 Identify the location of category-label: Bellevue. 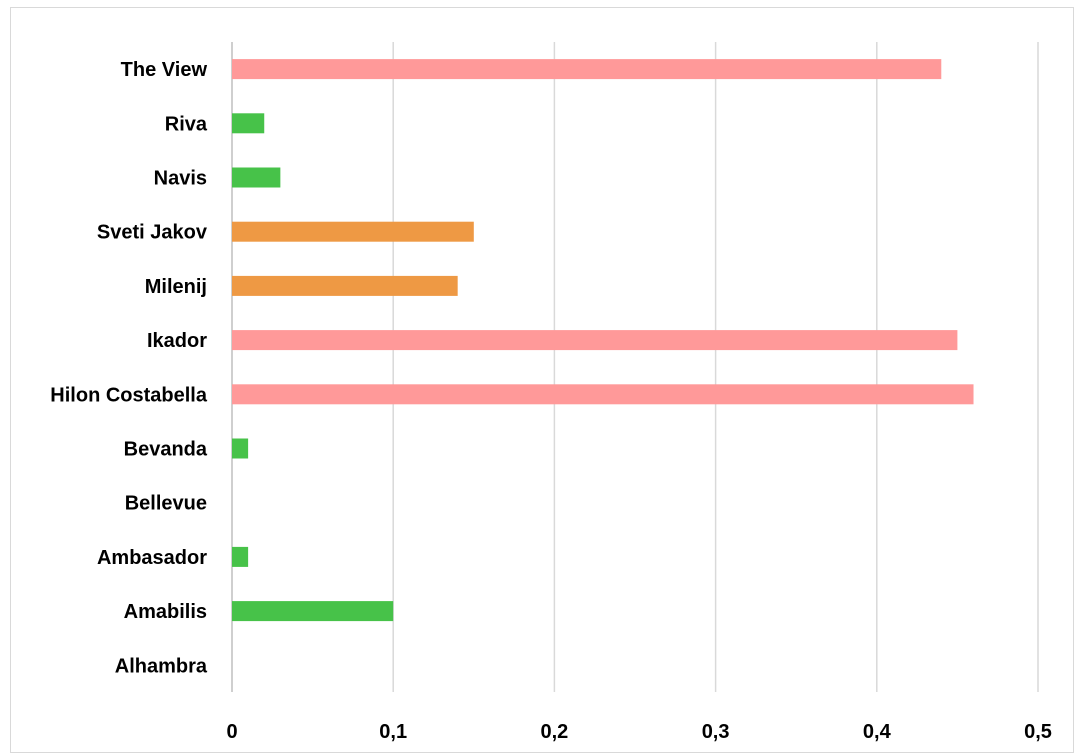
(166, 504).